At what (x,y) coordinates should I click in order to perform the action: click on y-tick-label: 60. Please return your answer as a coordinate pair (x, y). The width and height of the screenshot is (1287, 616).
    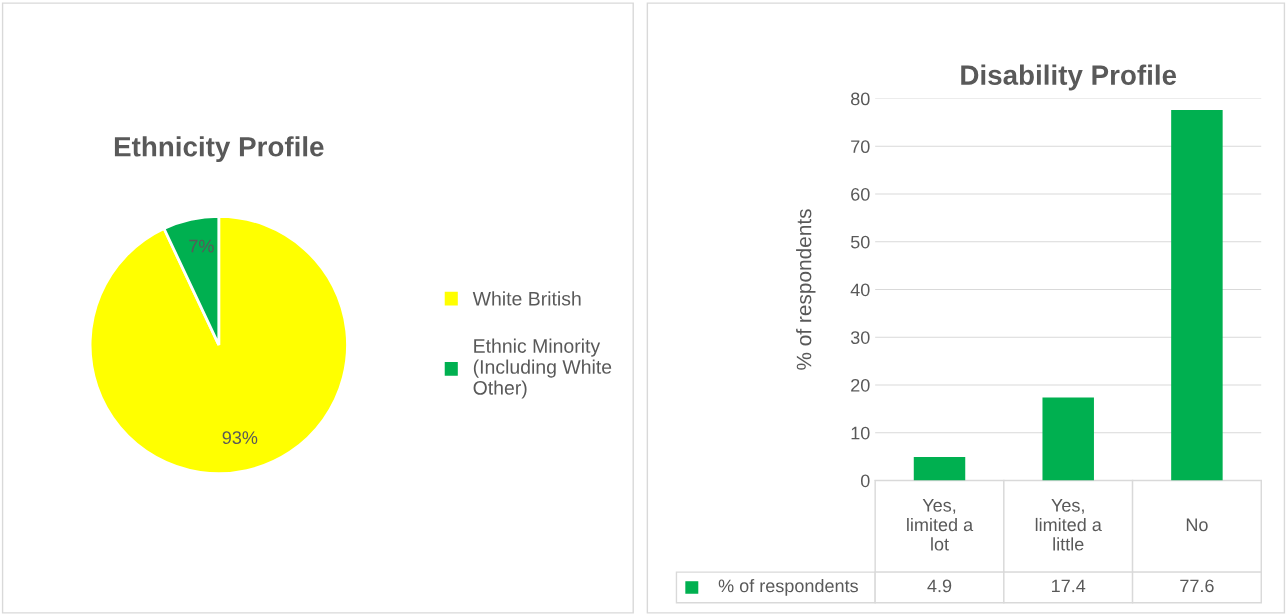
    Looking at the image, I should click on (860, 194).